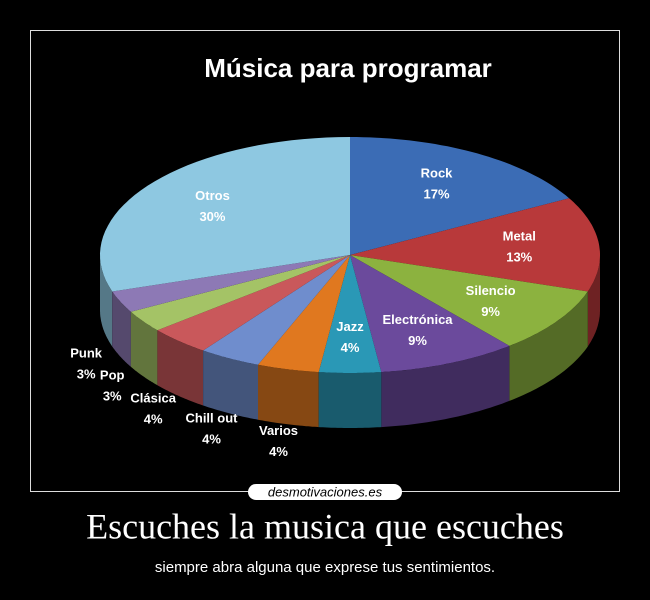  What do you see at coordinates (325, 526) in the screenshot?
I see `heading: Escuches la musica que escuches` at bounding box center [325, 526].